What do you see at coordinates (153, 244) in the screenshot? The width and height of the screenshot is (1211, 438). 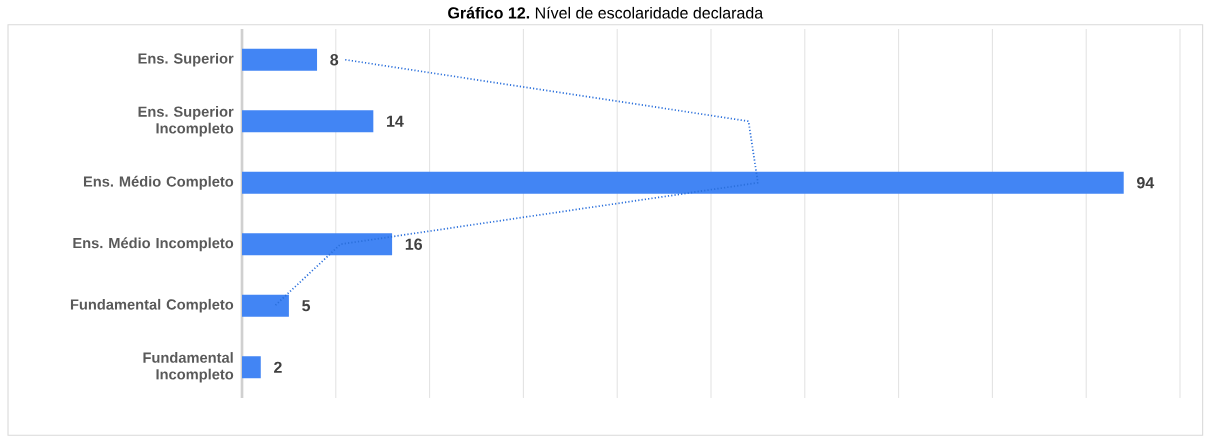 I see `y-tick-label: Ens. Médio Incompleto` at bounding box center [153, 244].